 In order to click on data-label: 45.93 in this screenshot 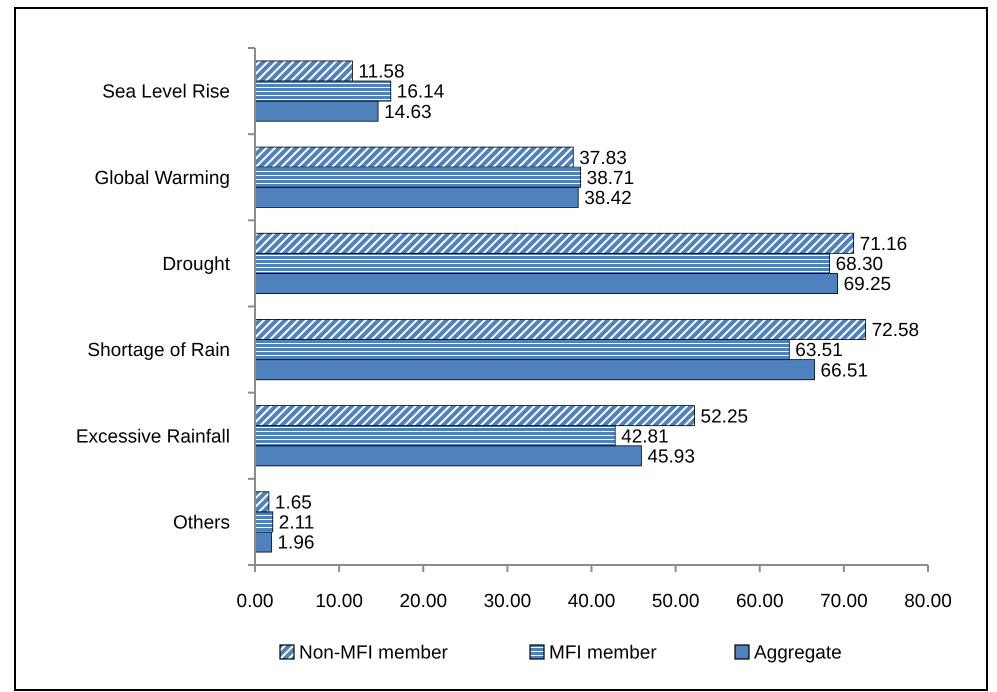, I will do `click(671, 457)`.